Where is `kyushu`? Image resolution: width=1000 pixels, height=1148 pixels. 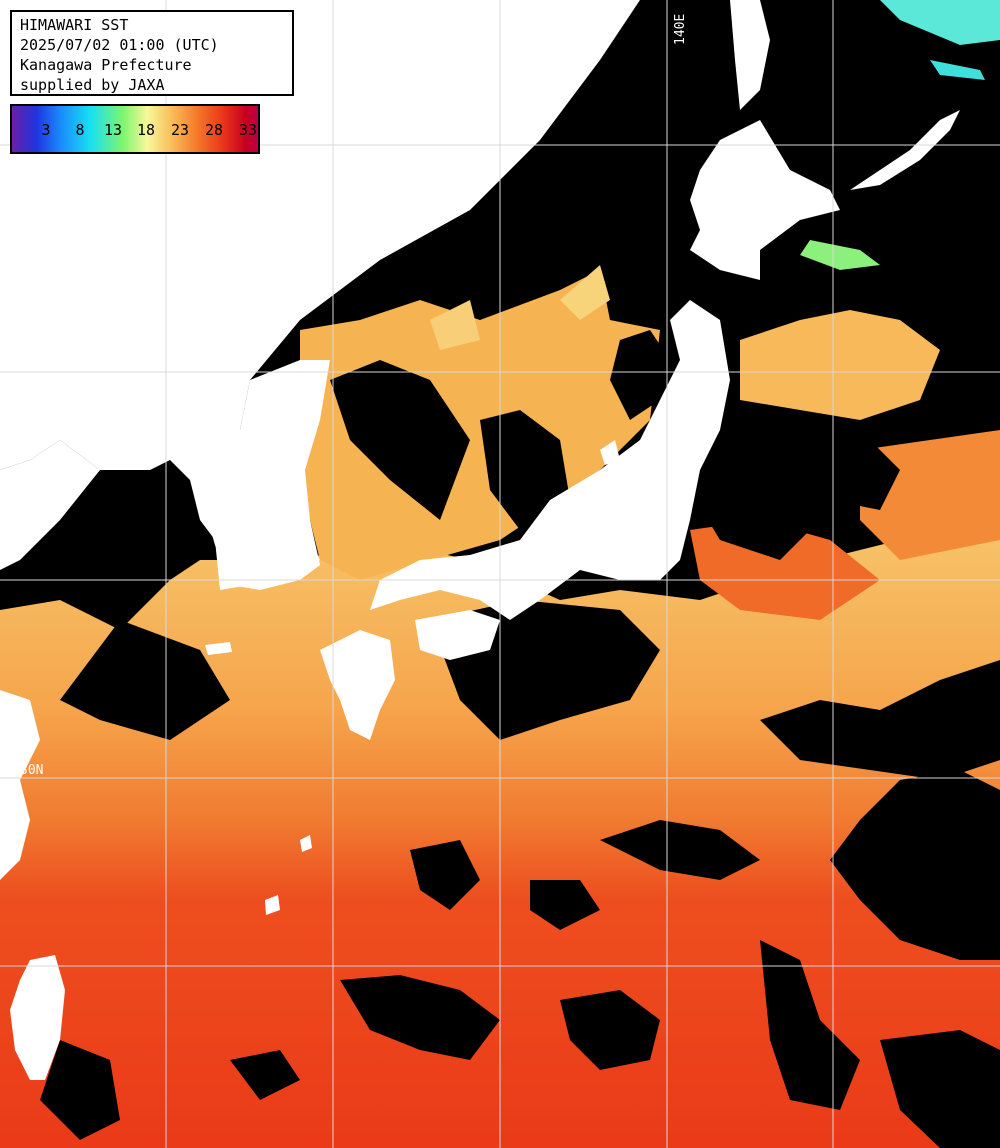
kyushu is located at coordinates (357, 685).